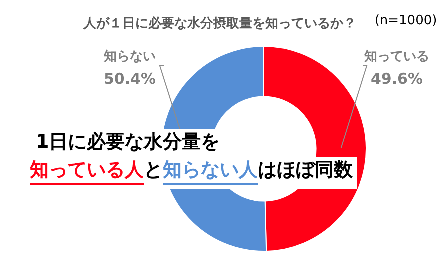 This screenshot has width=445, height=267. What do you see at coordinates (306, 169) in the screenshot?
I see `text: はほぼ同数` at bounding box center [306, 169].